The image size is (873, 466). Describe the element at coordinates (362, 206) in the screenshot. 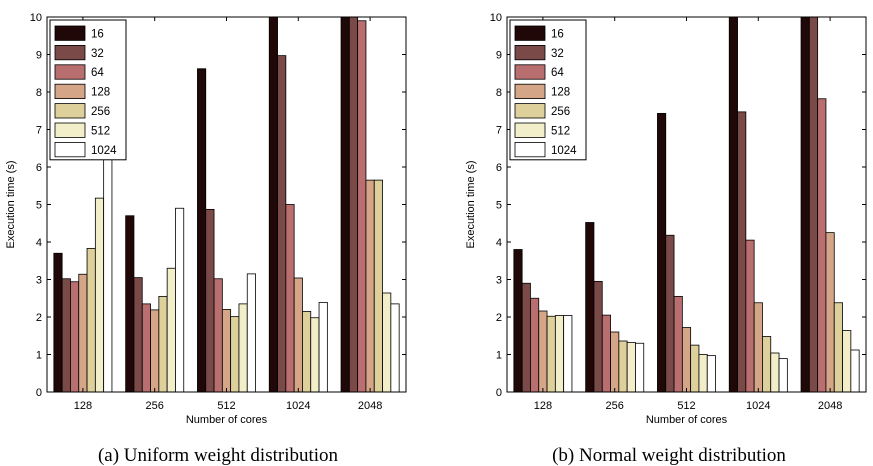

I see `bar-series-64-2048` at that location.